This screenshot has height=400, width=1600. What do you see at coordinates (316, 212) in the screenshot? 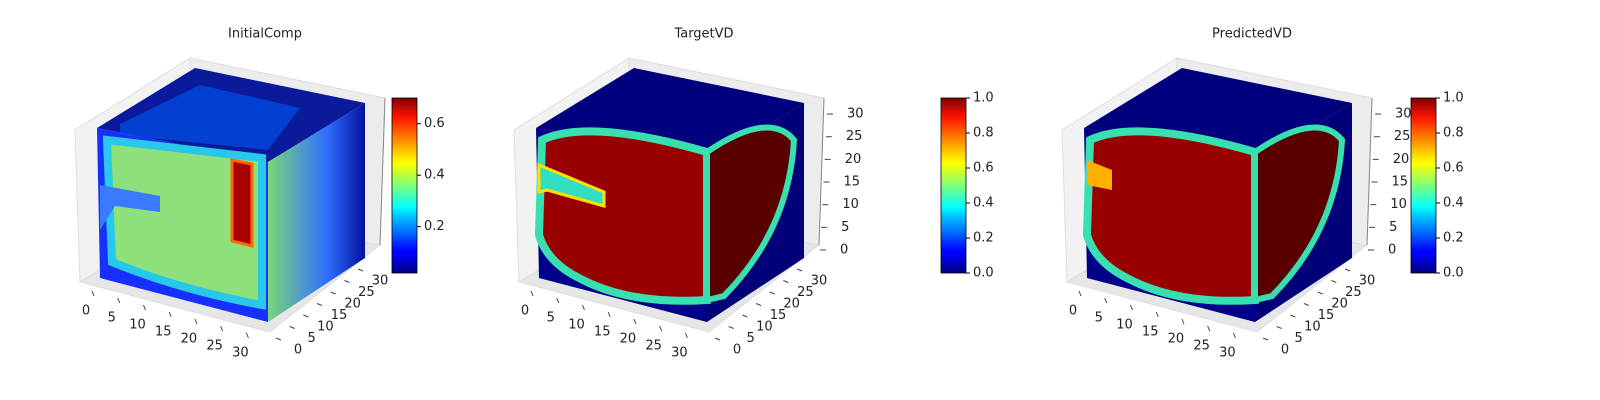
I see `cube-right` at bounding box center [316, 212].